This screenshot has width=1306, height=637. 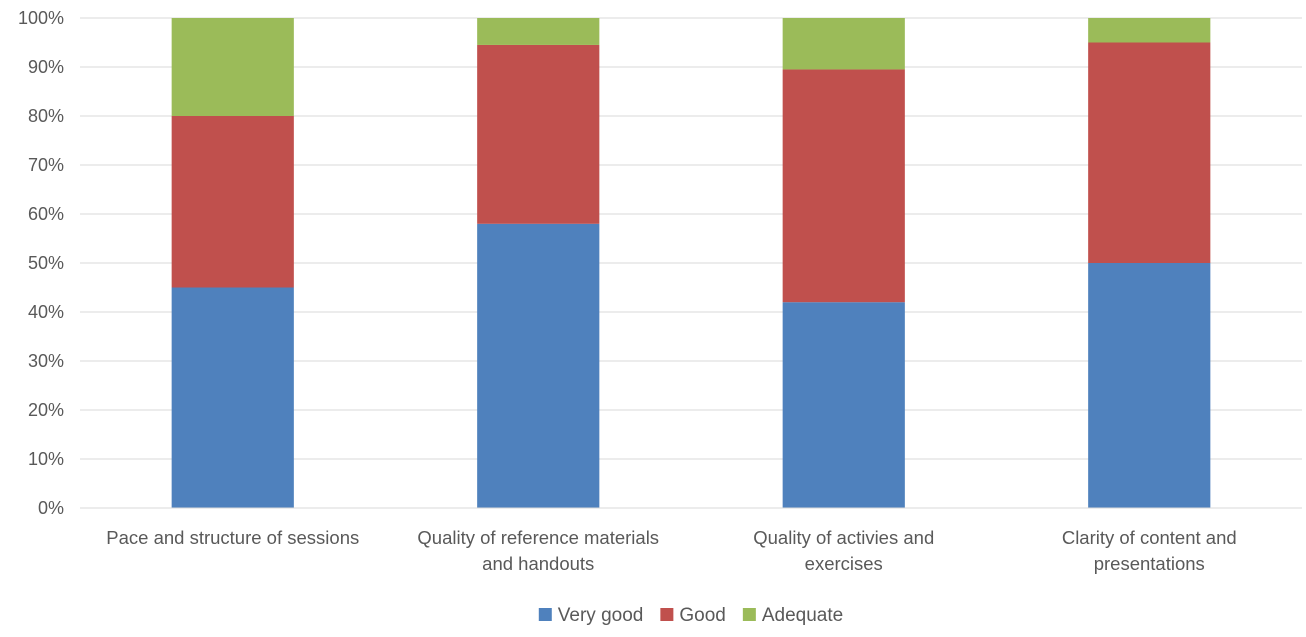 What do you see at coordinates (802, 615) in the screenshot?
I see `legend-label: Adequate` at bounding box center [802, 615].